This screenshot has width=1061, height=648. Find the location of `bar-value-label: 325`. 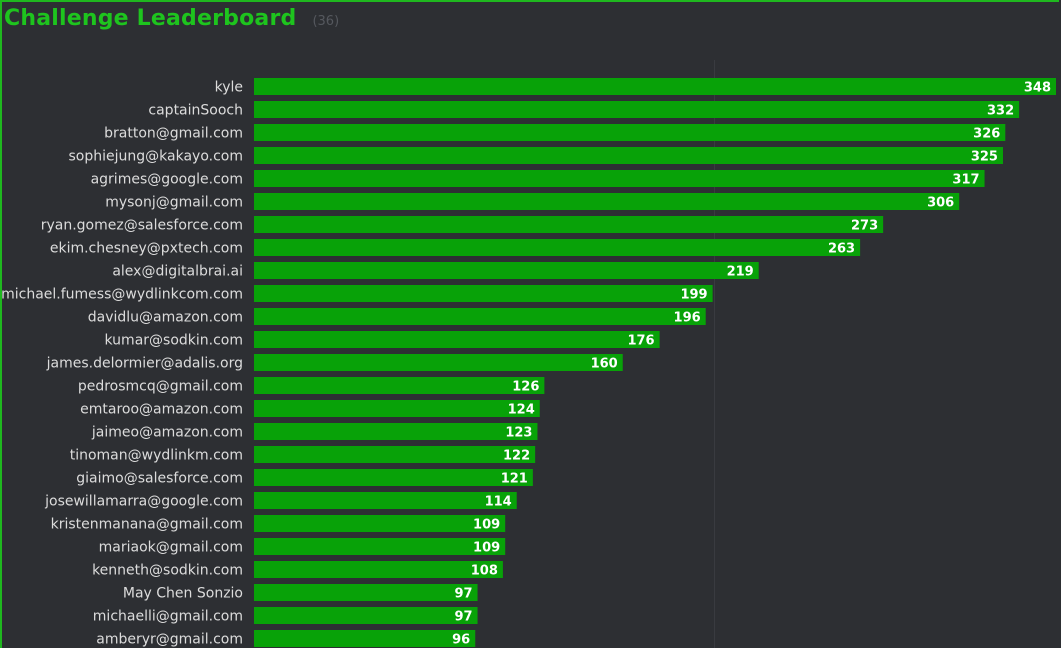

bar-value-label: 325 is located at coordinates (984, 157).